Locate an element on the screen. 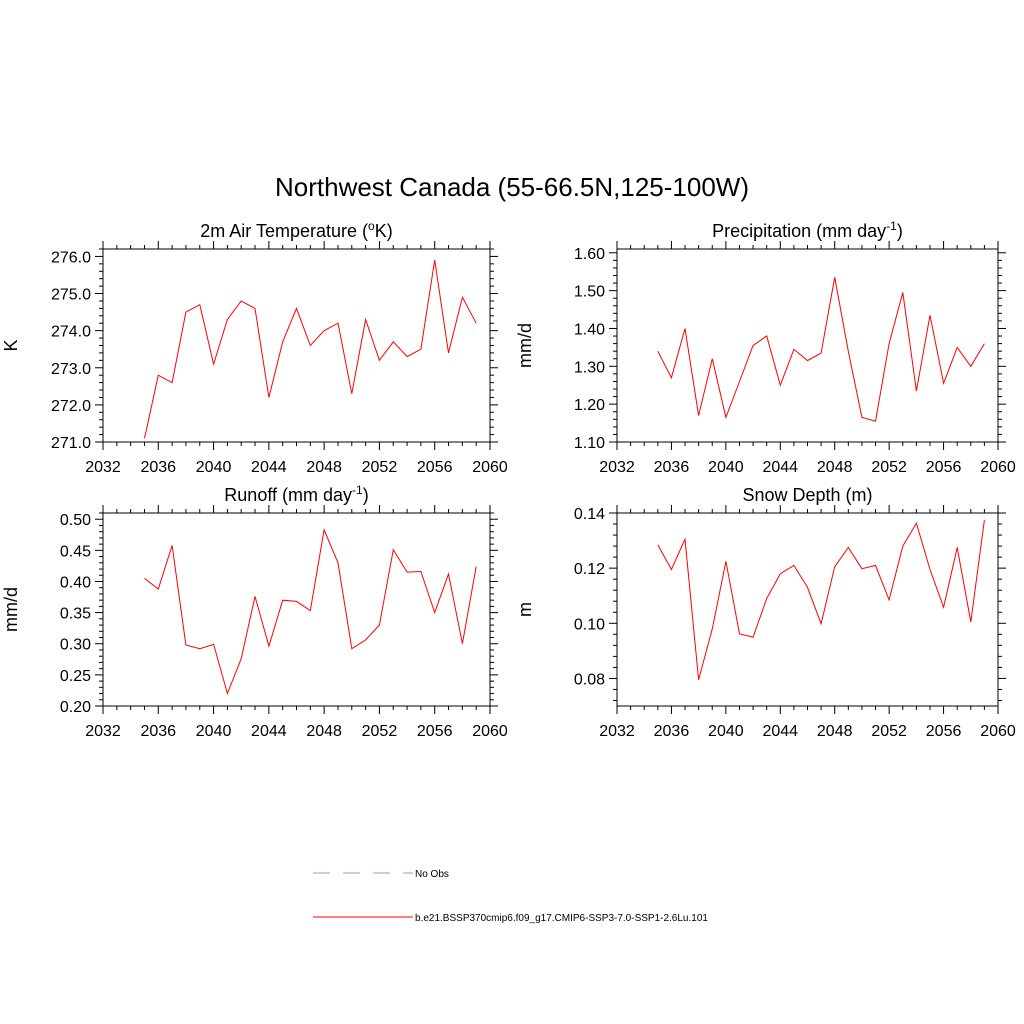 The width and height of the screenshot is (1024, 1024). y-tick-label: 0.14 is located at coordinates (589, 514).